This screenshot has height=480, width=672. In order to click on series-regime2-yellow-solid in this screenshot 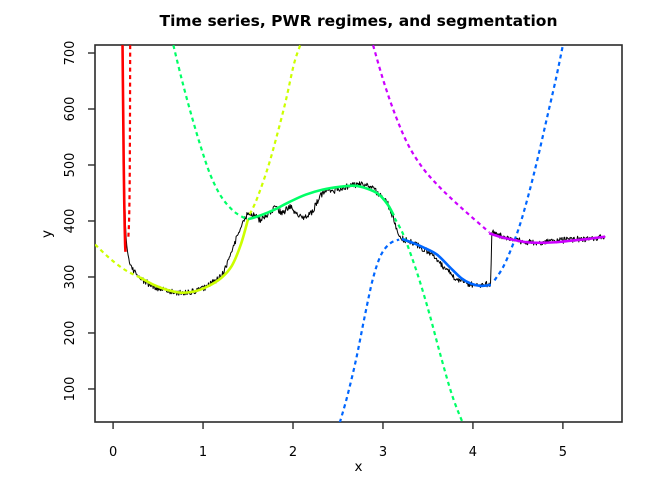, I will do `click(194, 256)`.